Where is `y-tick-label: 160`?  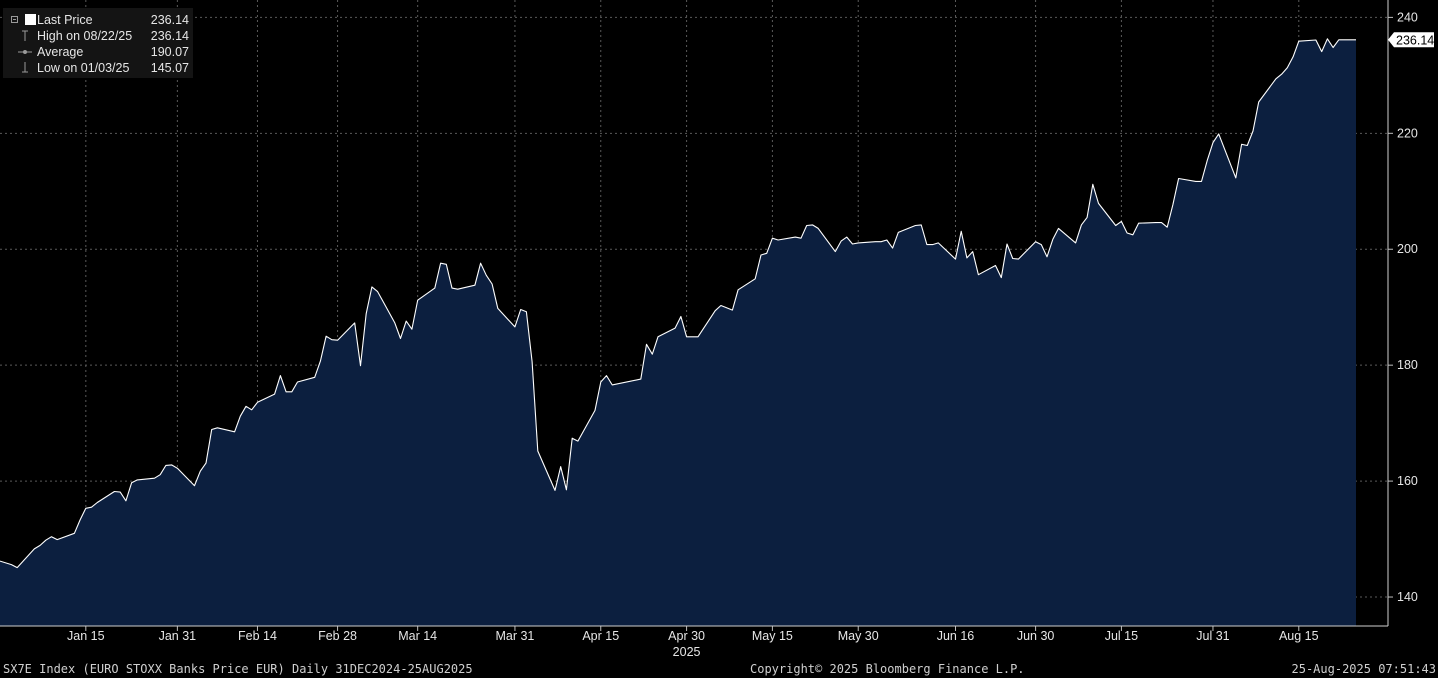 y-tick-label: 160 is located at coordinates (1407, 481).